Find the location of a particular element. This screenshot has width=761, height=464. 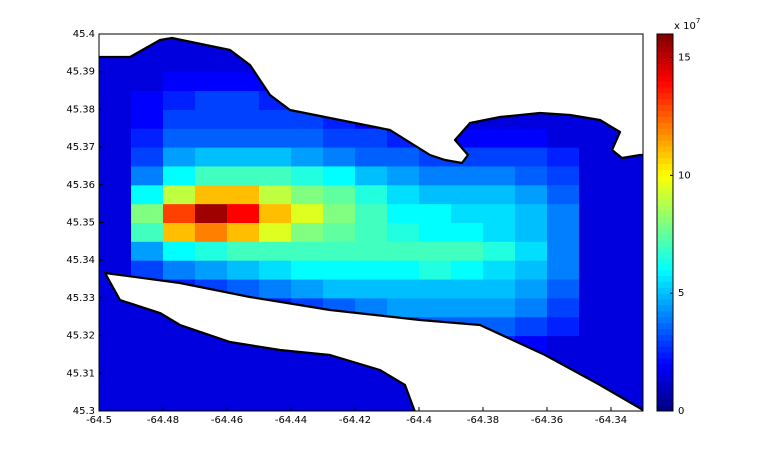

y-tick-label: 45.4 is located at coordinates (84, 34).